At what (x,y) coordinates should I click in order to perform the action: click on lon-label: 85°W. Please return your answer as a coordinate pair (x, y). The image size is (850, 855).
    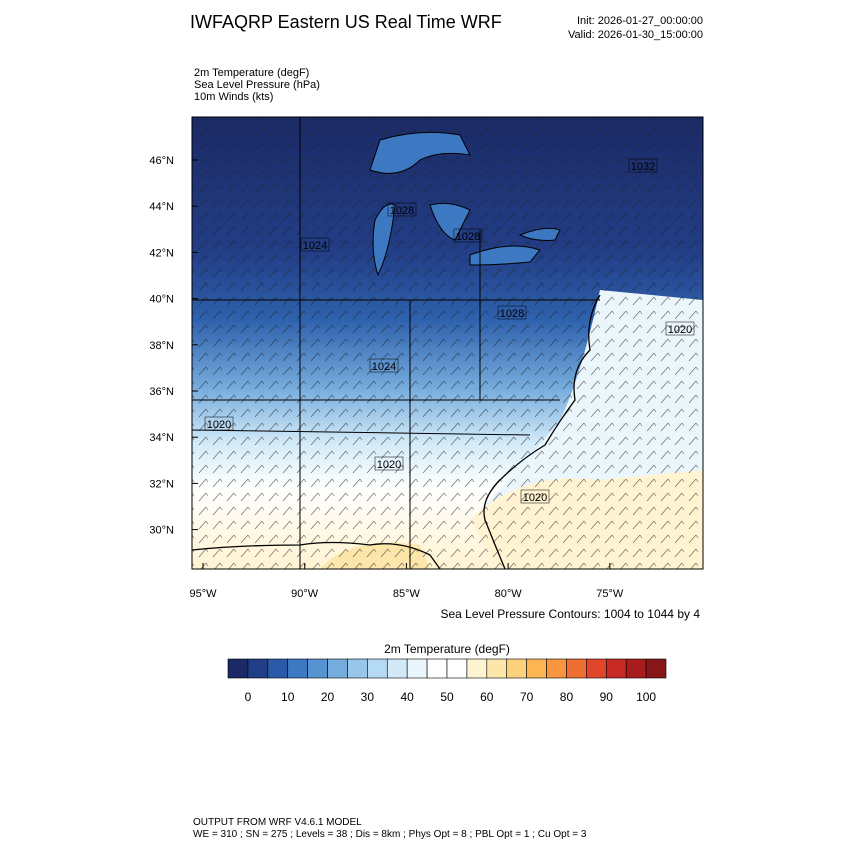
    Looking at the image, I should click on (407, 594).